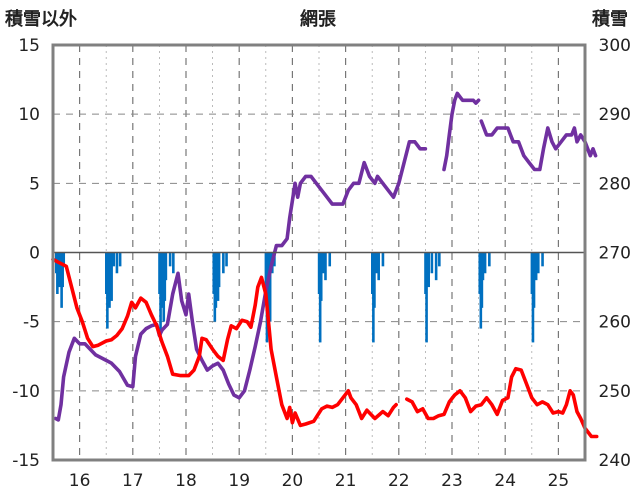  I want to click on right-tick-label: 270, so click(615, 254).